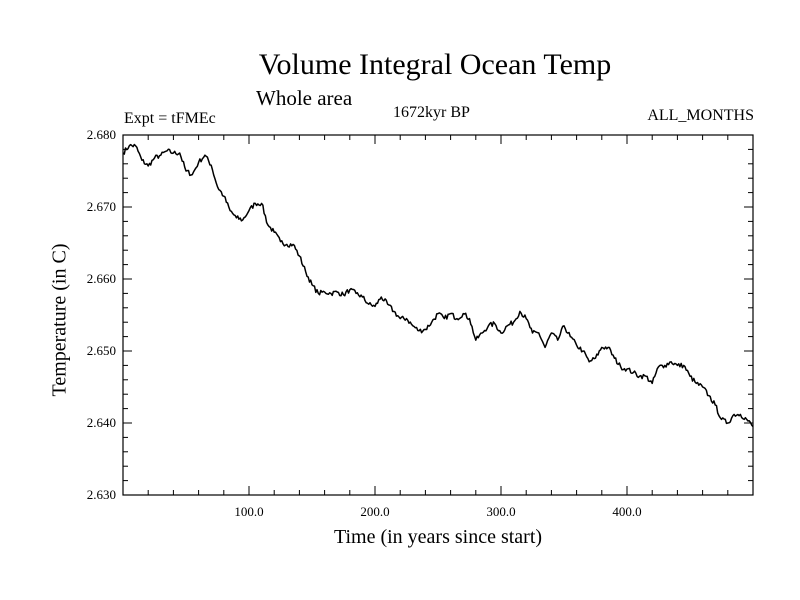  I want to click on y-tick-label: 2.660, so click(101, 278).